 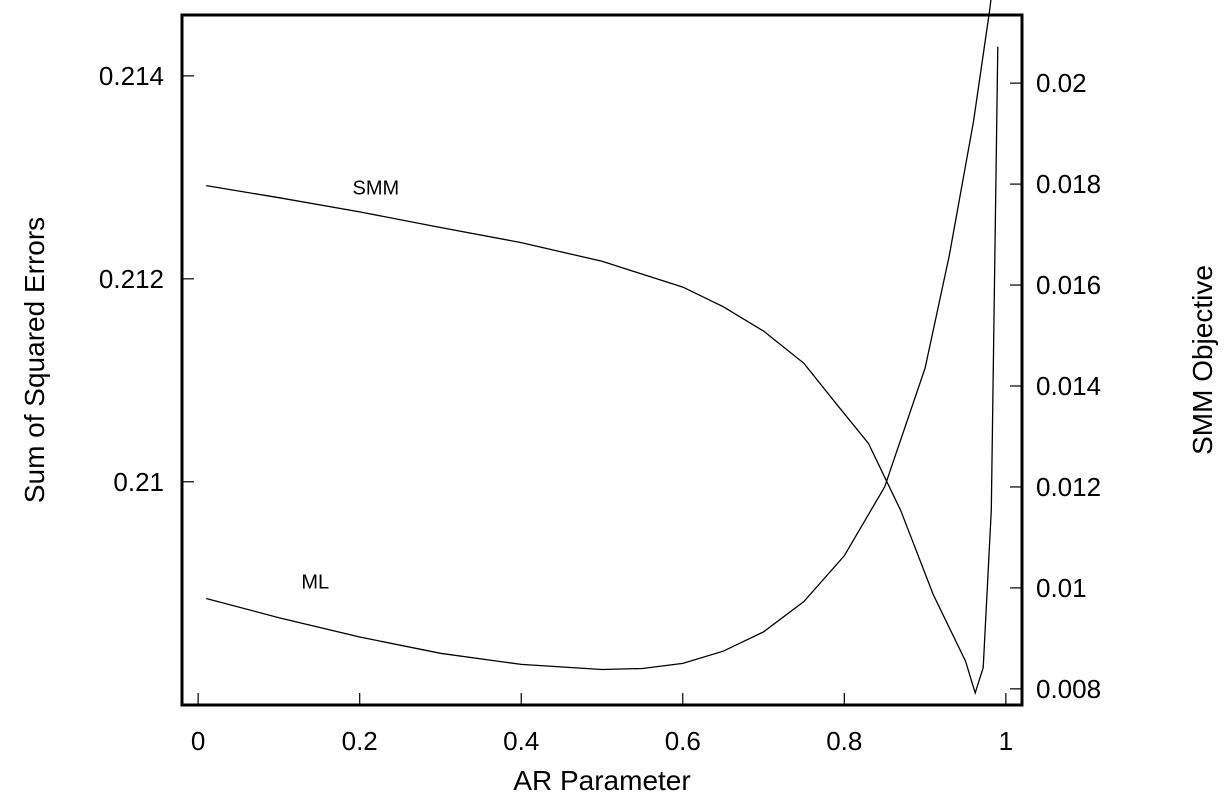 What do you see at coordinates (131, 279) in the screenshot?
I see `left-y-tick-label: 0.212` at bounding box center [131, 279].